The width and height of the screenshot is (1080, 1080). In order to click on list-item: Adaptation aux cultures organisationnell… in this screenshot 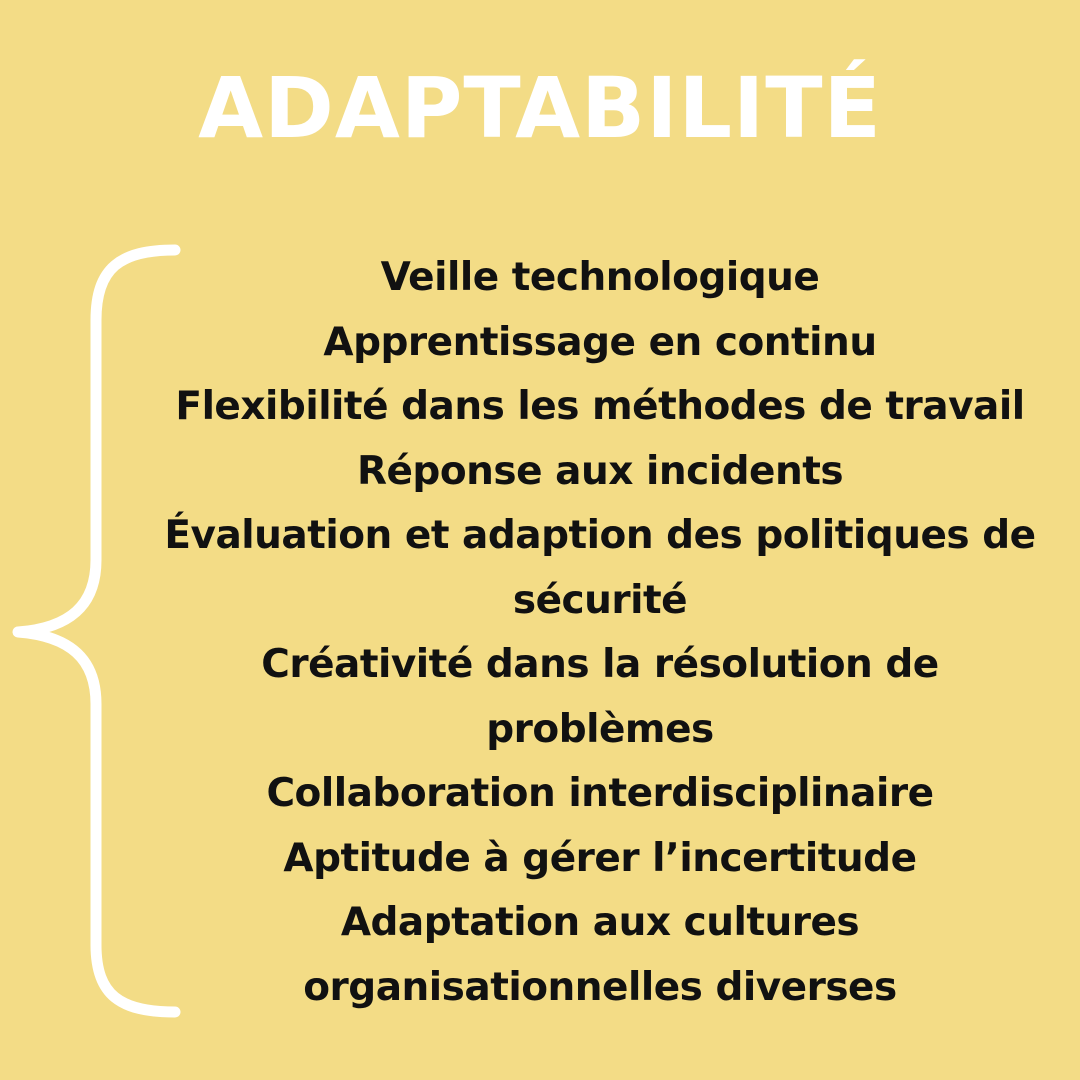, I will do `click(600, 955)`.